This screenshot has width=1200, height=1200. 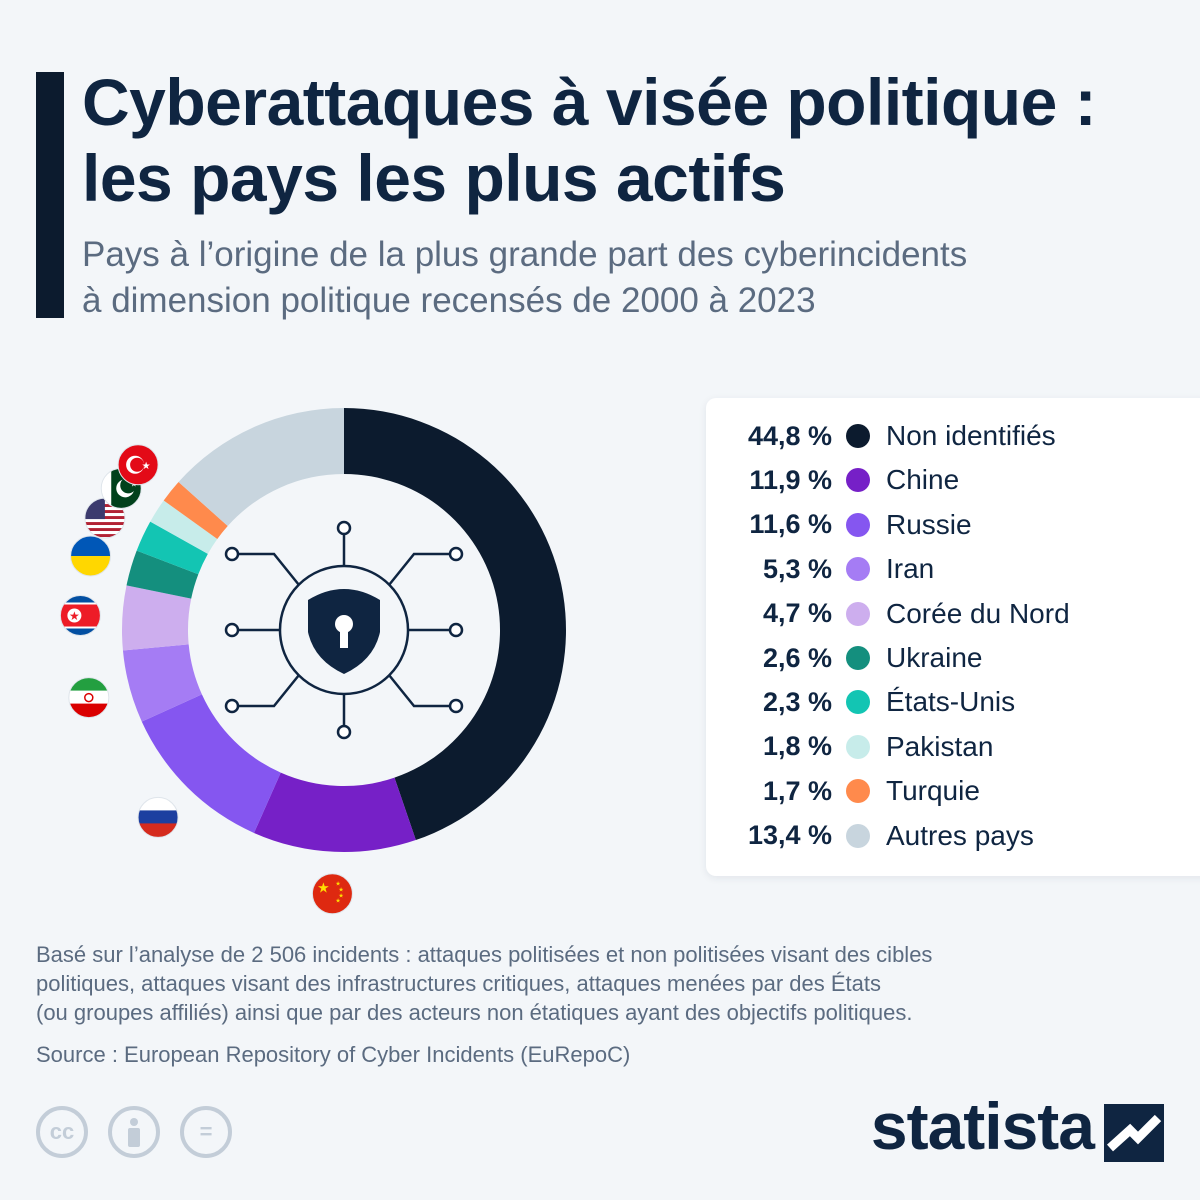 I want to click on legend-item-turquie: 1,7 % Turquie, so click(x=953, y=791).